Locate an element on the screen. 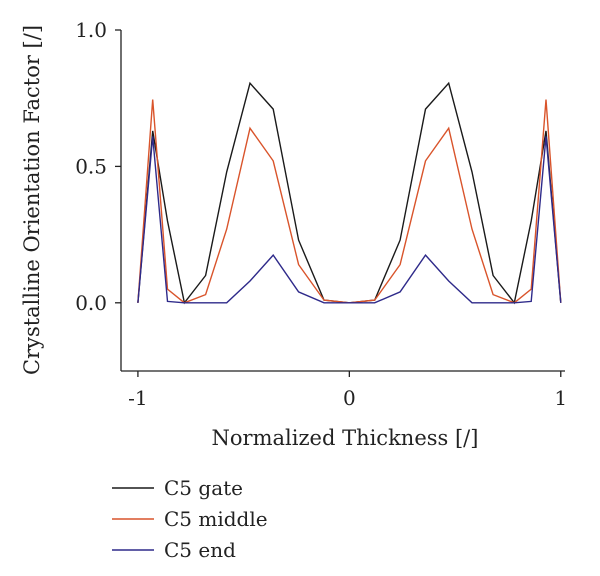 The height and width of the screenshot is (576, 600). y-tick-label: 1.0 is located at coordinates (91, 30).